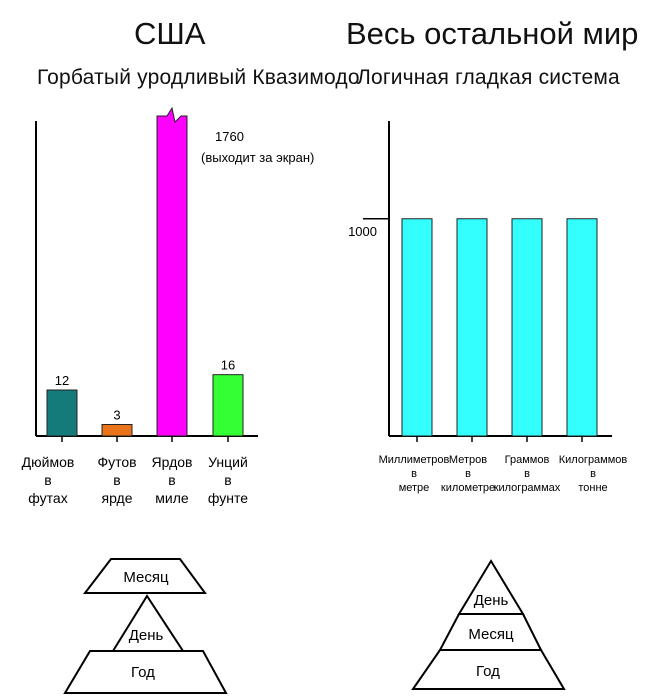 The height and width of the screenshot is (700, 667). What do you see at coordinates (527, 488) in the screenshot?
I see `right-x-label-2-2: килограммах` at bounding box center [527, 488].